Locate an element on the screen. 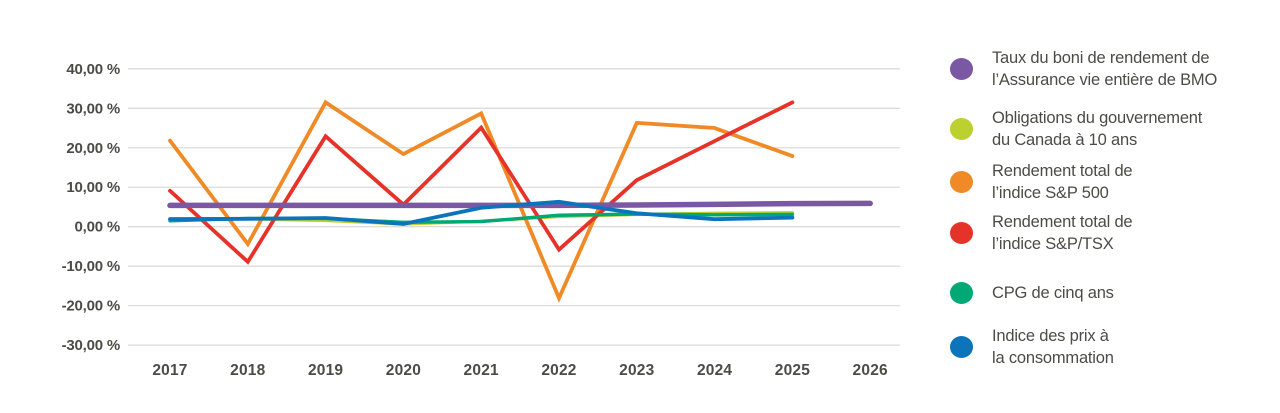  legend-label: CPG de cinq ans is located at coordinates (1053, 293).